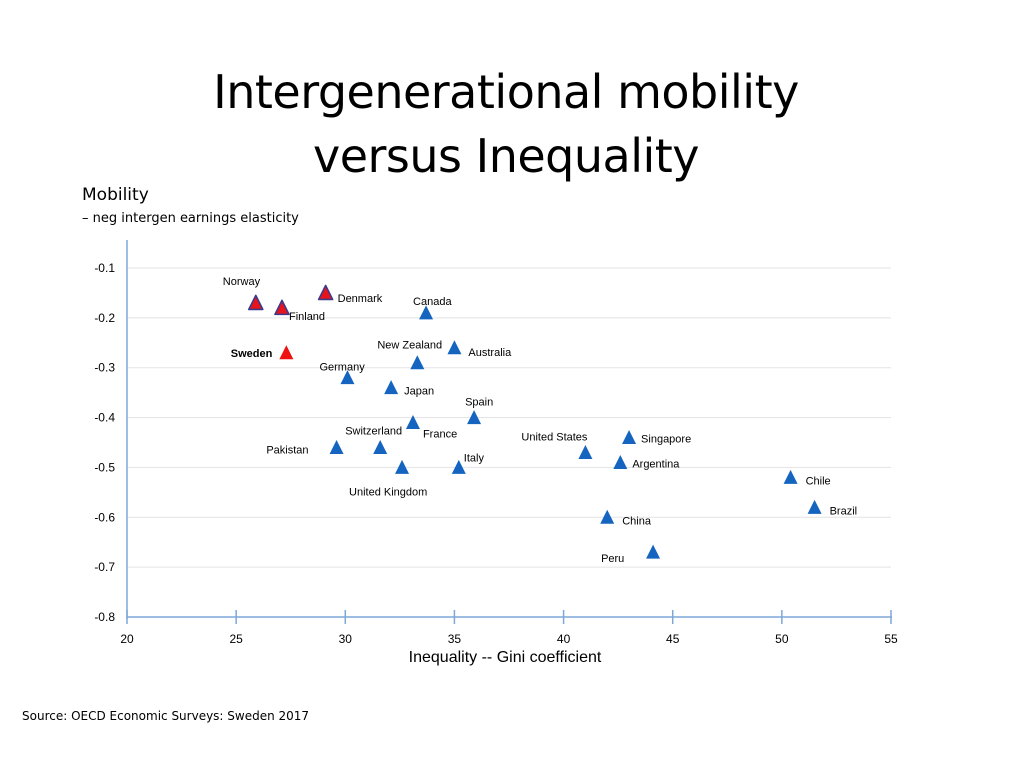 Image resolution: width=1024 pixels, height=768 pixels. What do you see at coordinates (104, 517) in the screenshot?
I see `y-tick-label: -0.6` at bounding box center [104, 517].